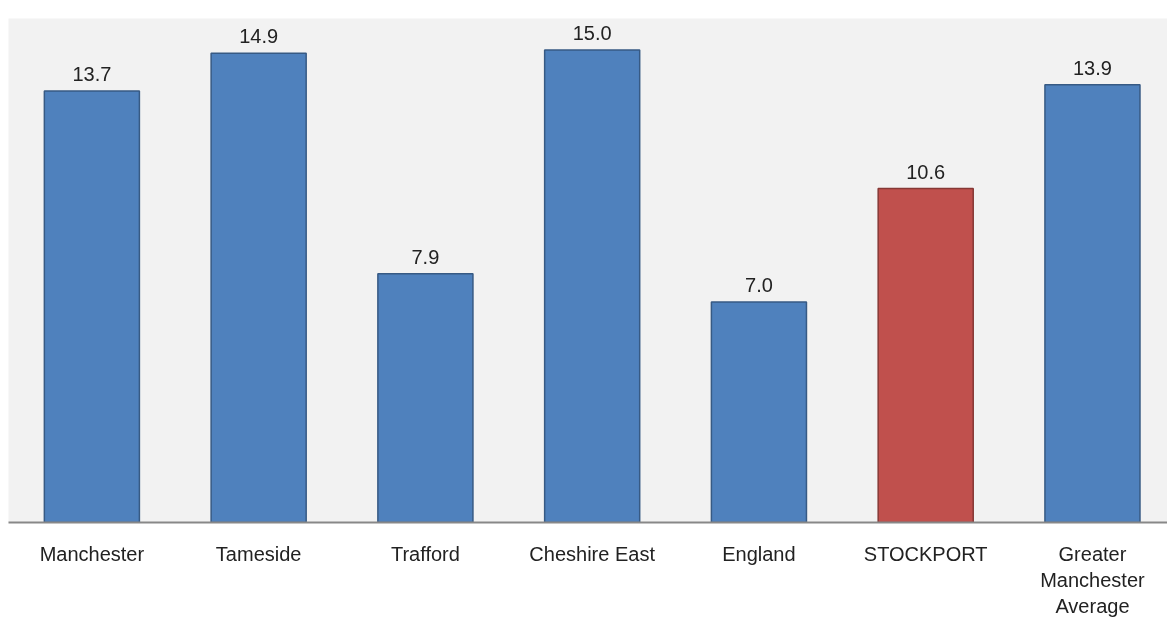  Describe the element at coordinates (425, 553) in the screenshot. I see `x-tick-label: Trafford` at that location.